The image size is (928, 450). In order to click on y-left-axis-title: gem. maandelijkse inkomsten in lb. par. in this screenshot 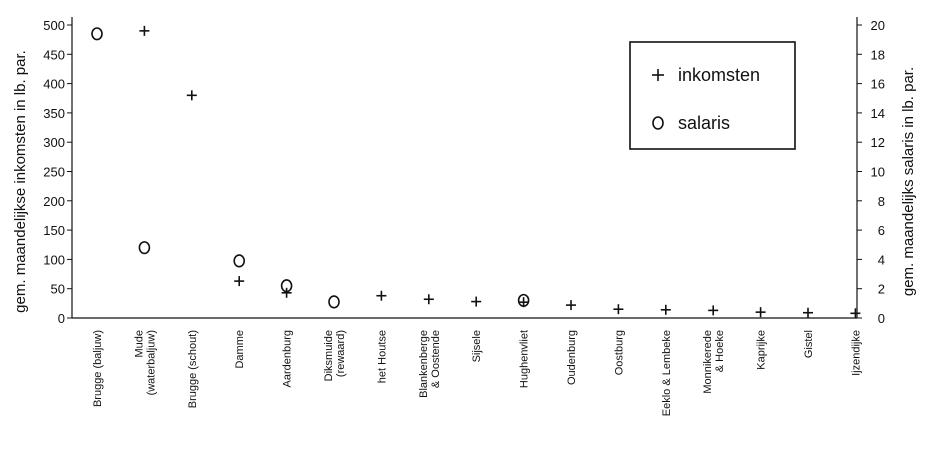, I will do `click(20, 181)`.